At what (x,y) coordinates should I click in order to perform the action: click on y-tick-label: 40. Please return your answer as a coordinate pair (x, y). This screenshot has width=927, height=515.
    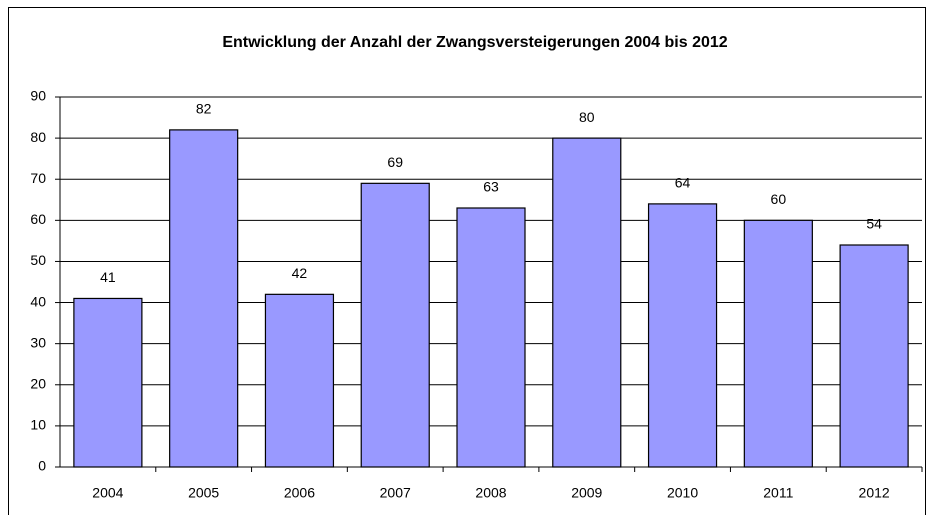
    Looking at the image, I should click on (38, 301).